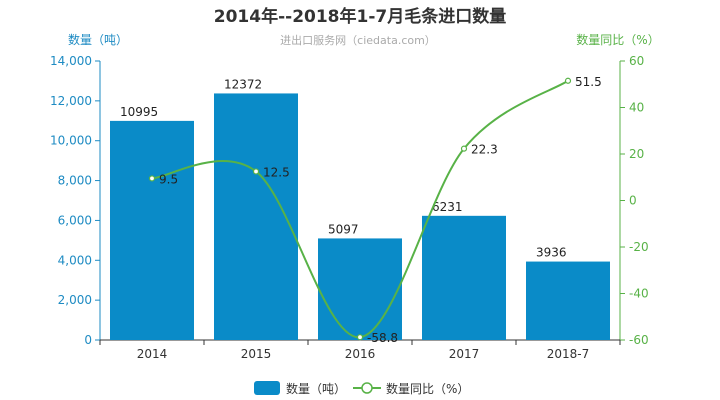 The height and width of the screenshot is (400, 720). What do you see at coordinates (256, 354) in the screenshot?
I see `x-tick-label: 2015` at bounding box center [256, 354].